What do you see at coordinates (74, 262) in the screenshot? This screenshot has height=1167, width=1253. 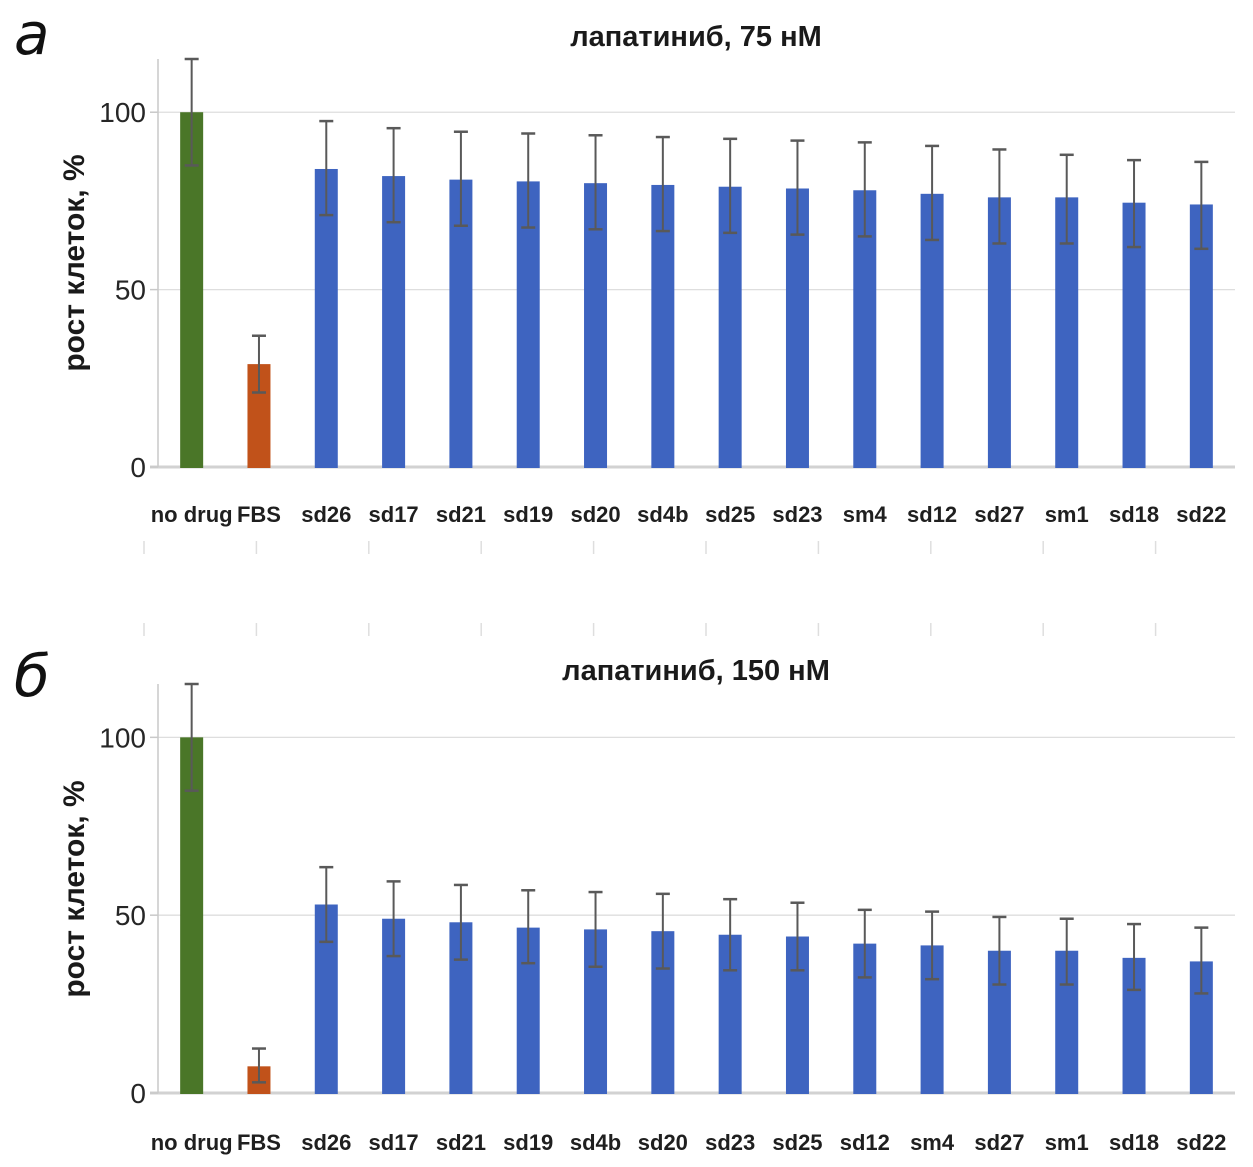 I see `chart-a-y-axis-label: рост клеток, %` at bounding box center [74, 262].